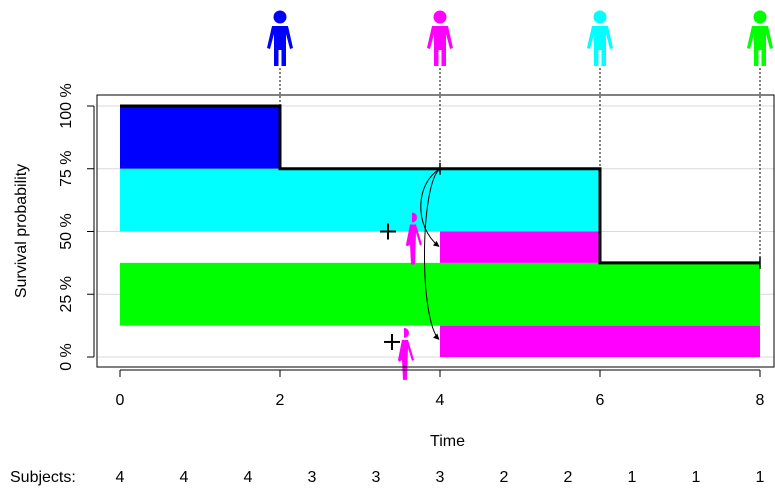 This screenshot has width=775, height=488. Describe the element at coordinates (440, 17) in the screenshot. I see `person-figure-1-head` at that location.